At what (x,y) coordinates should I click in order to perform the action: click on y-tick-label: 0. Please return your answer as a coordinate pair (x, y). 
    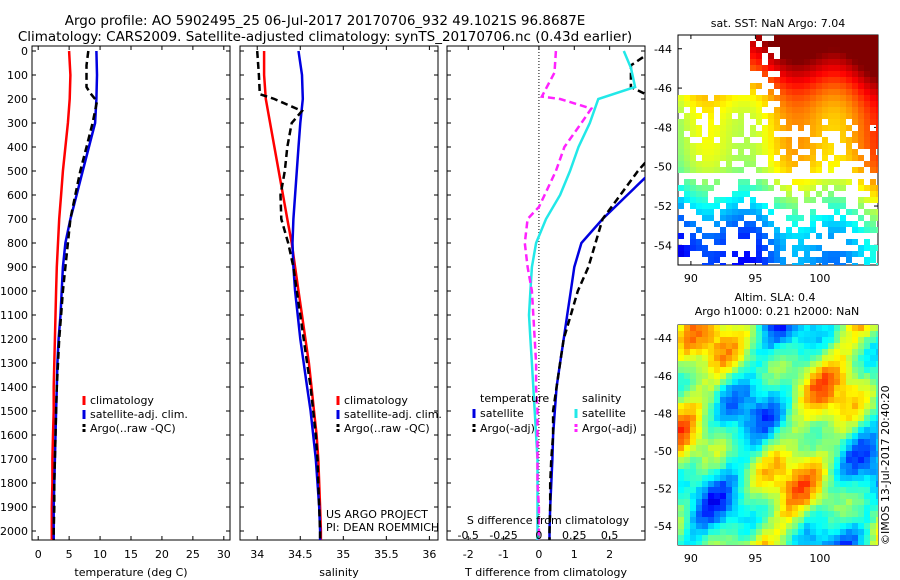
    Looking at the image, I should click on (24, 51).